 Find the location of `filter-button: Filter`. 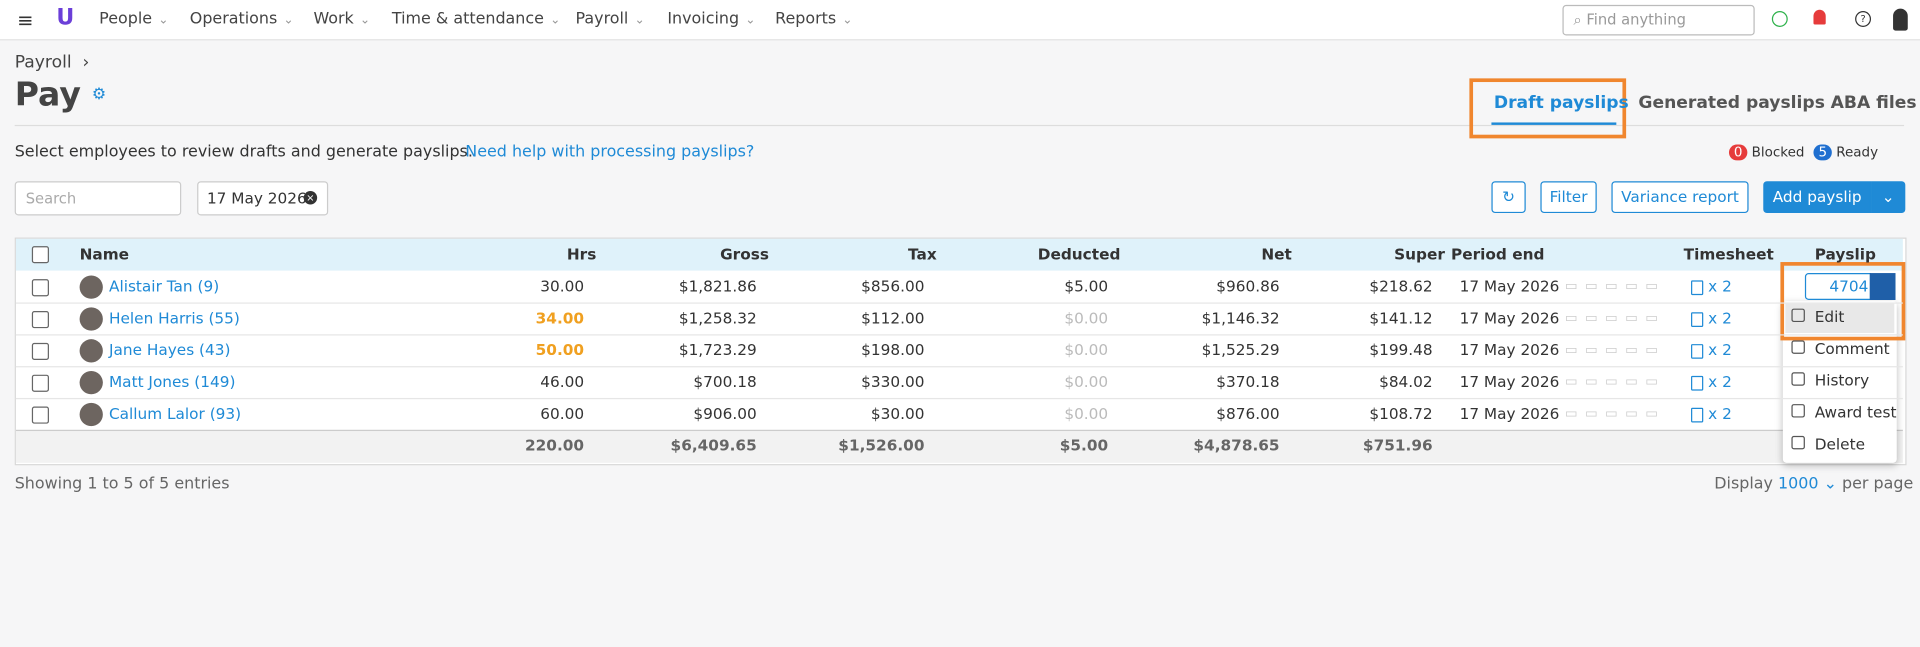

filter-button: Filter is located at coordinates (1568, 197).